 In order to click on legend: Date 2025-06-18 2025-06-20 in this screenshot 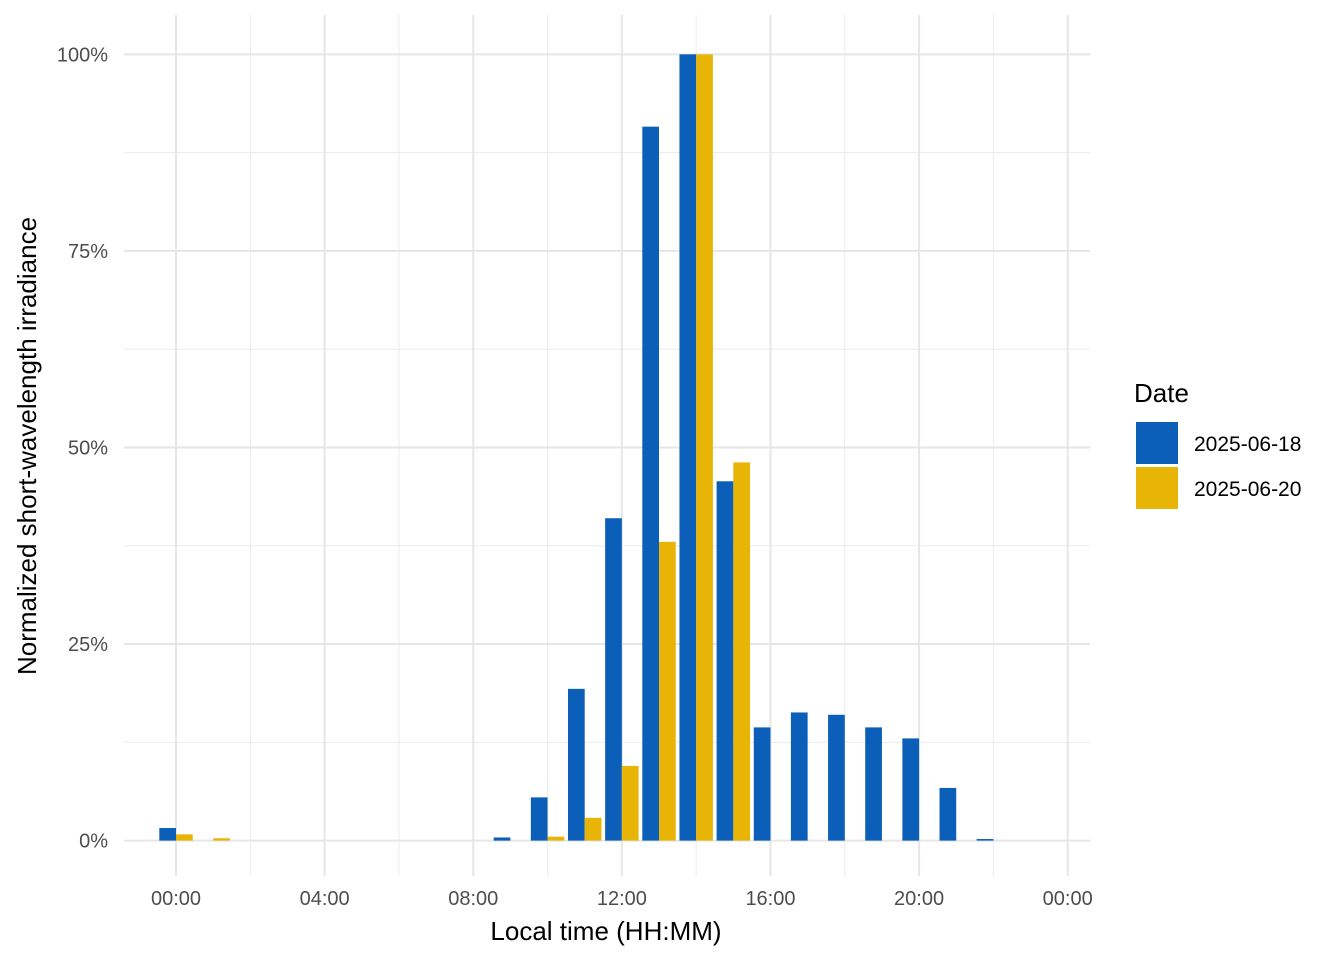, I will do `click(1217, 443)`.